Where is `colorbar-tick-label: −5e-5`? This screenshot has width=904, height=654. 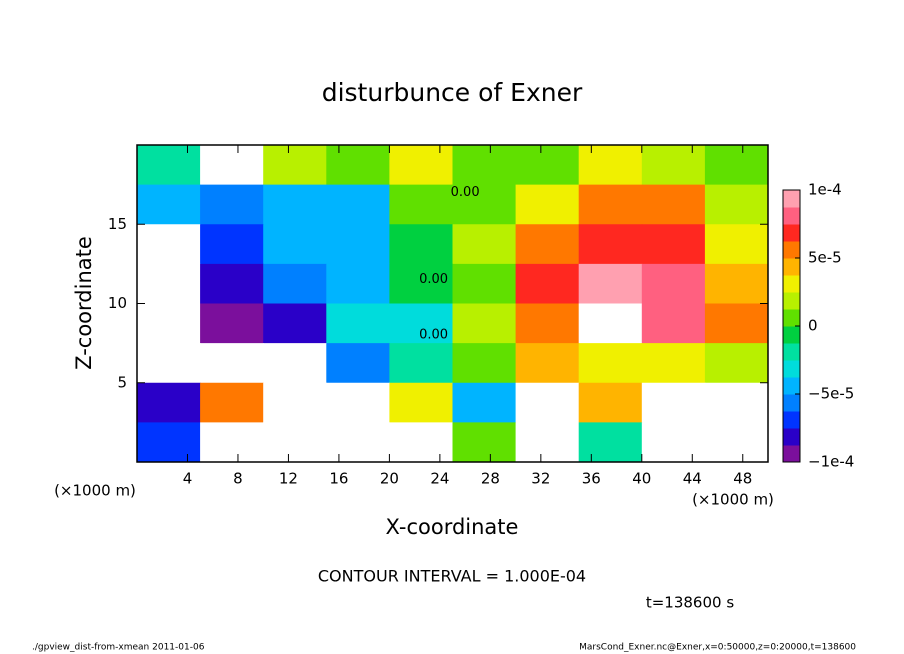
colorbar-tick-label: −5e-5 is located at coordinates (831, 394).